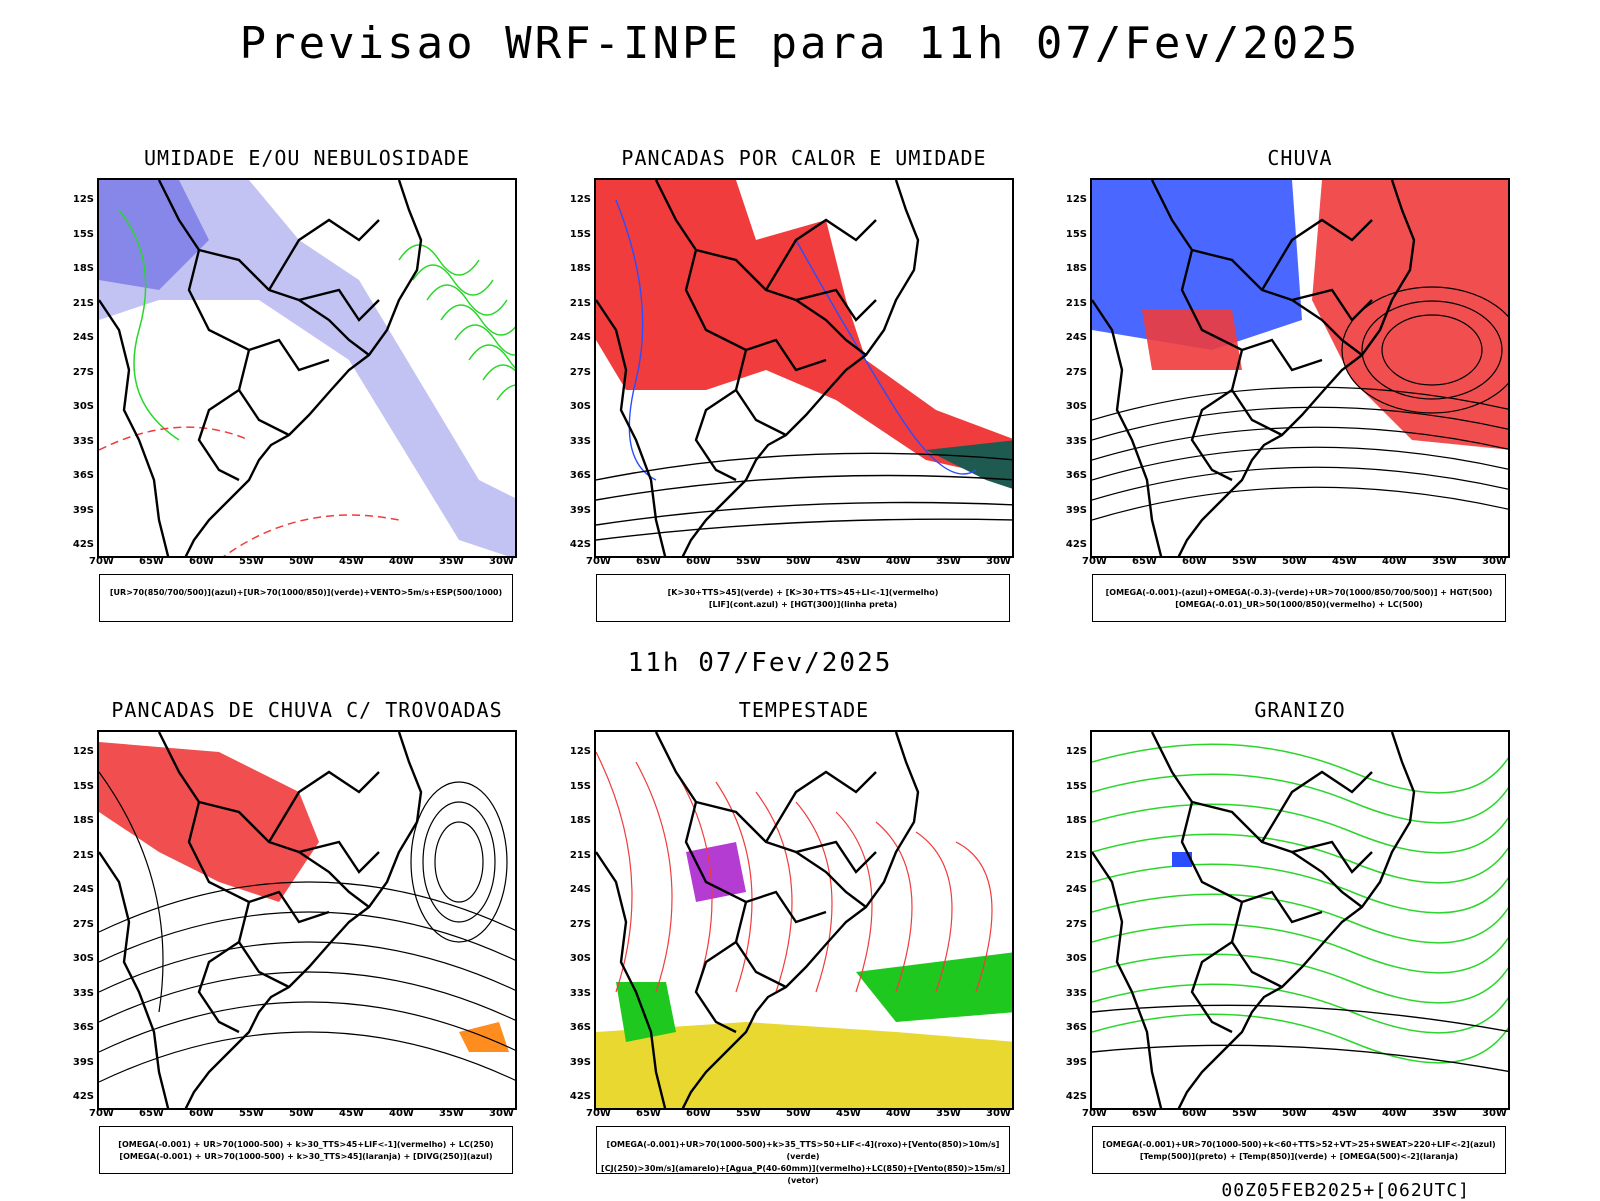 Image resolution: width=1600 pixels, height=1201 pixels. I want to click on humidity-contour, so click(149, 325).